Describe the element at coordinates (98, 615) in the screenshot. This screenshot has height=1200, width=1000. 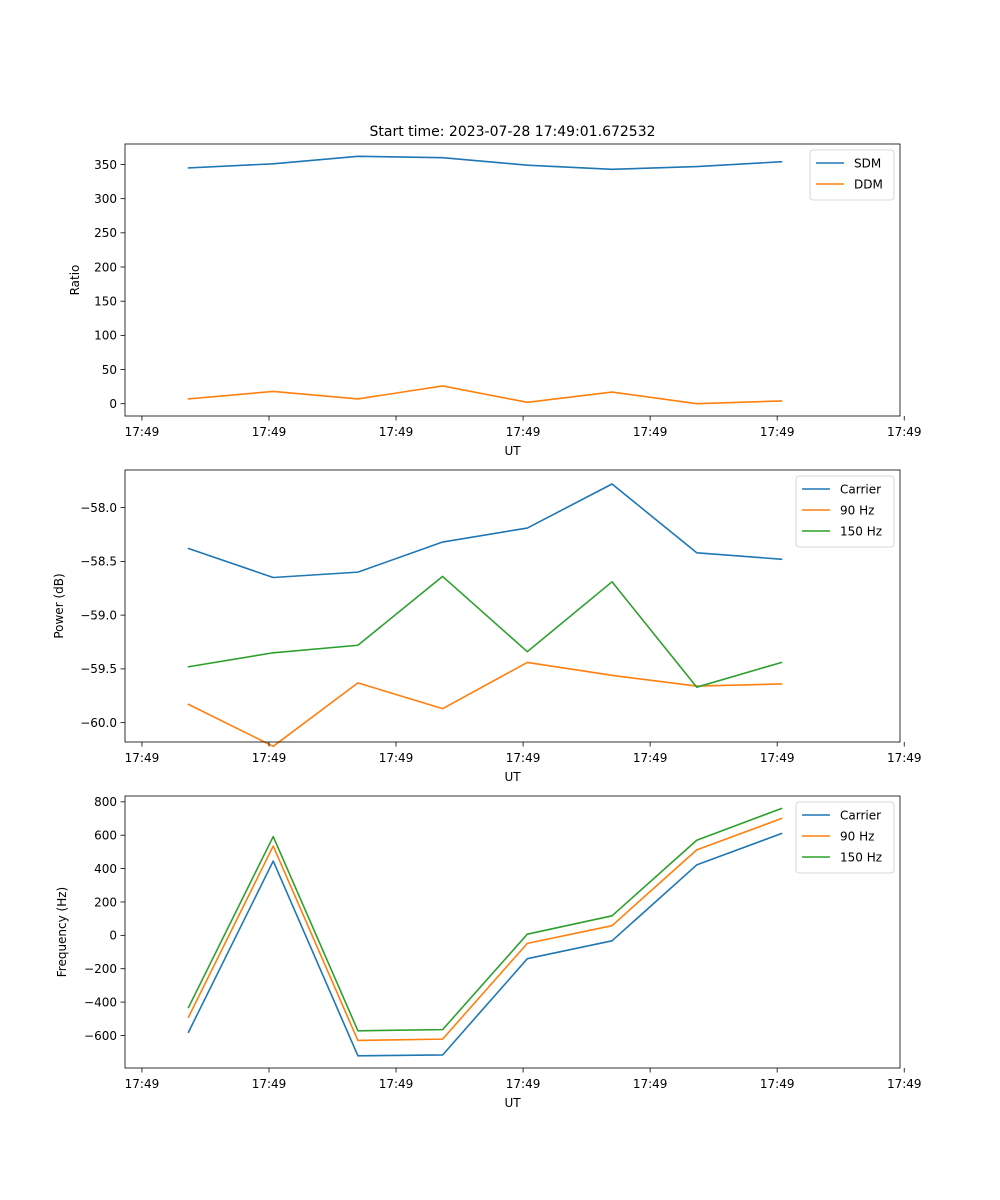
I see `y-tick-label: −59.0` at that location.